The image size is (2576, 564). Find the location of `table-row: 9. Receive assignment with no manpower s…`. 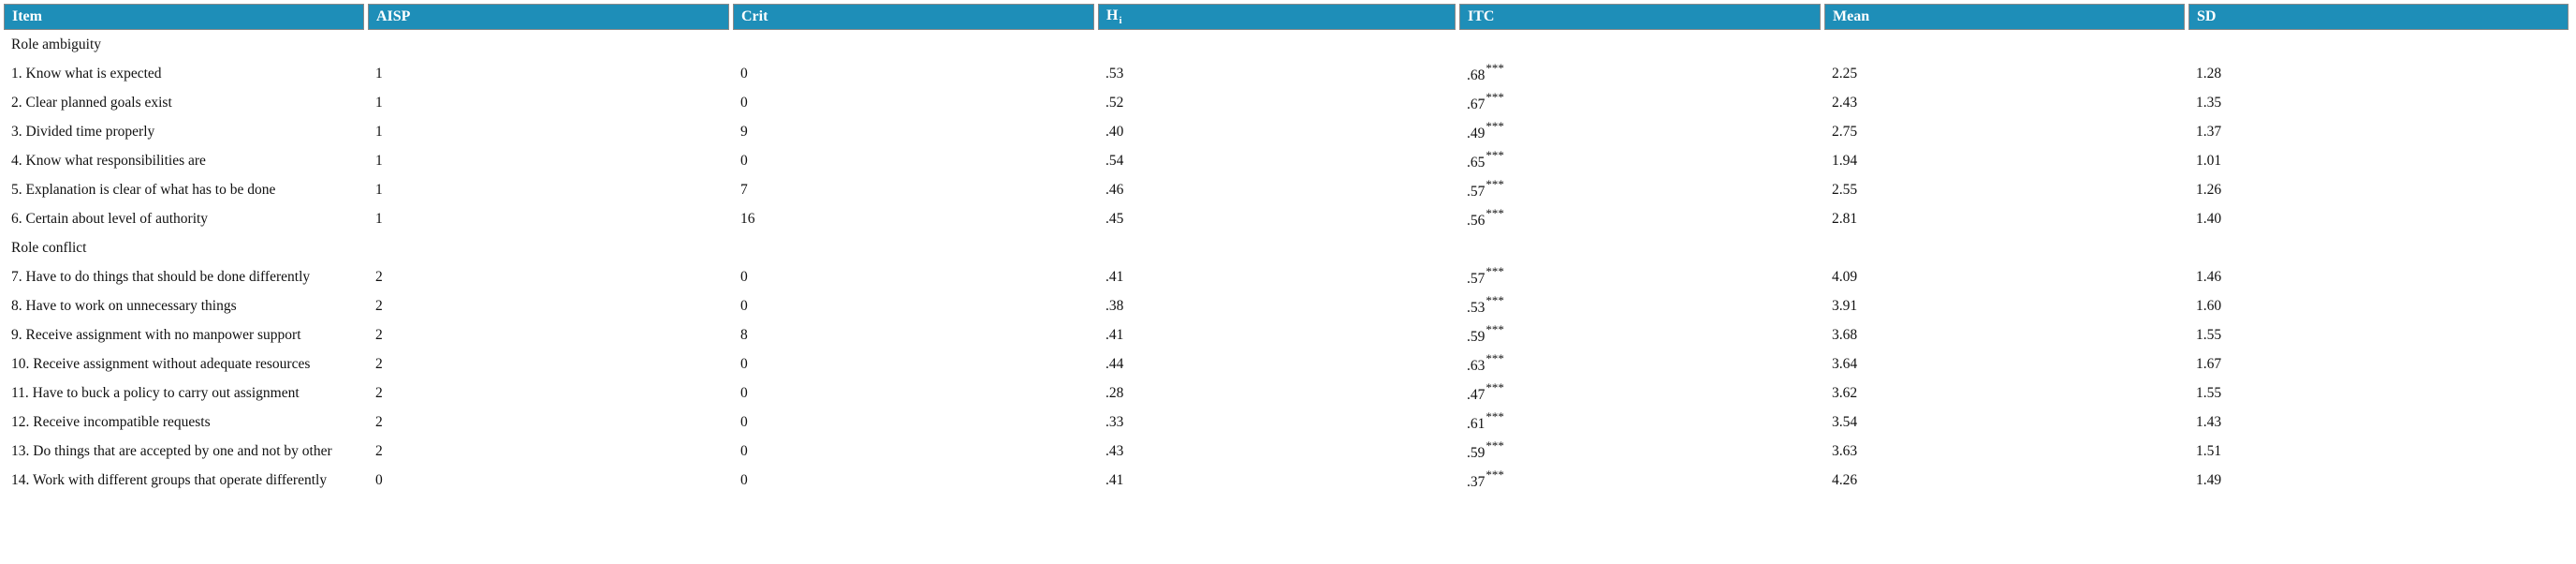

table-row: 9. Receive assignment with no manpower s… is located at coordinates (1286, 334).